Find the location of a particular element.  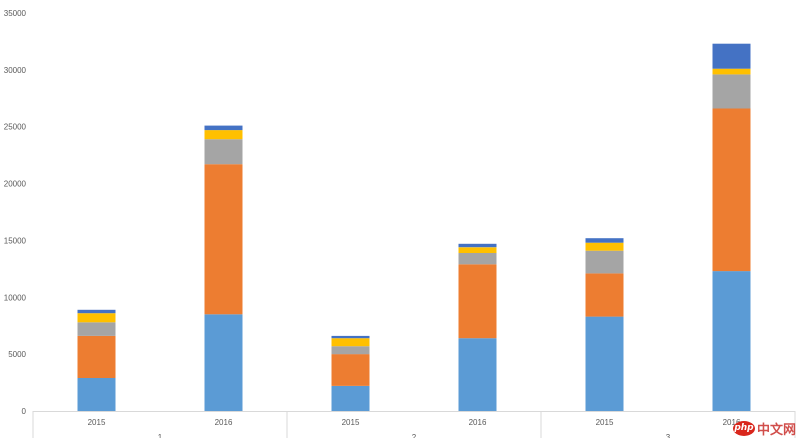

y-axis: 0 5000 10000 15000 20000 25000 30000 35000 is located at coordinates (15, 212).